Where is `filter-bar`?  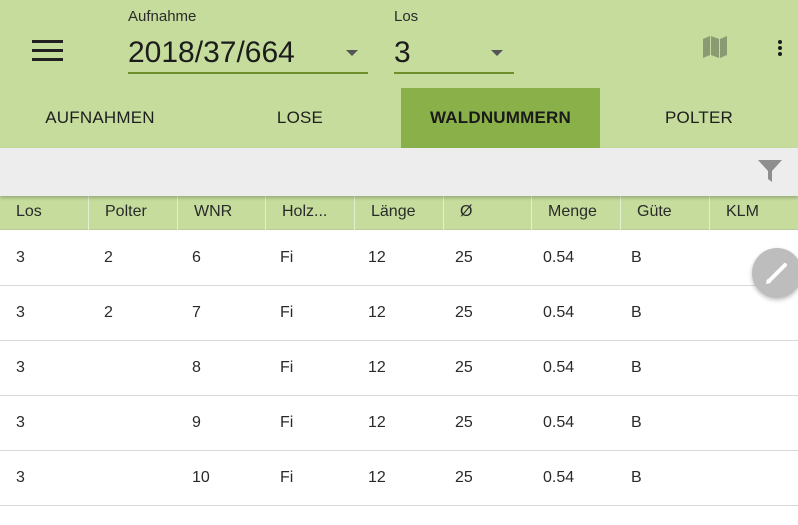
filter-bar is located at coordinates (399, 172).